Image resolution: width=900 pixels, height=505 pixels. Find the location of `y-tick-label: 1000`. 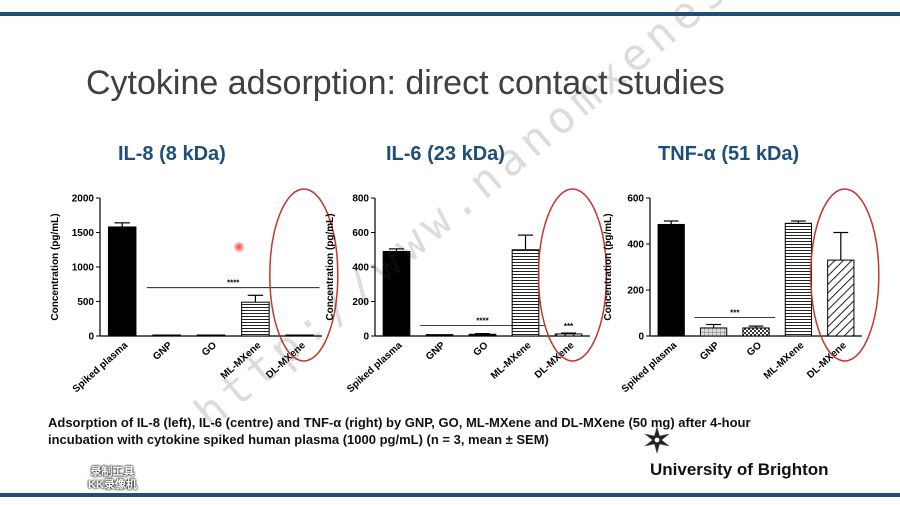

y-tick-label: 1000 is located at coordinates (83, 268).